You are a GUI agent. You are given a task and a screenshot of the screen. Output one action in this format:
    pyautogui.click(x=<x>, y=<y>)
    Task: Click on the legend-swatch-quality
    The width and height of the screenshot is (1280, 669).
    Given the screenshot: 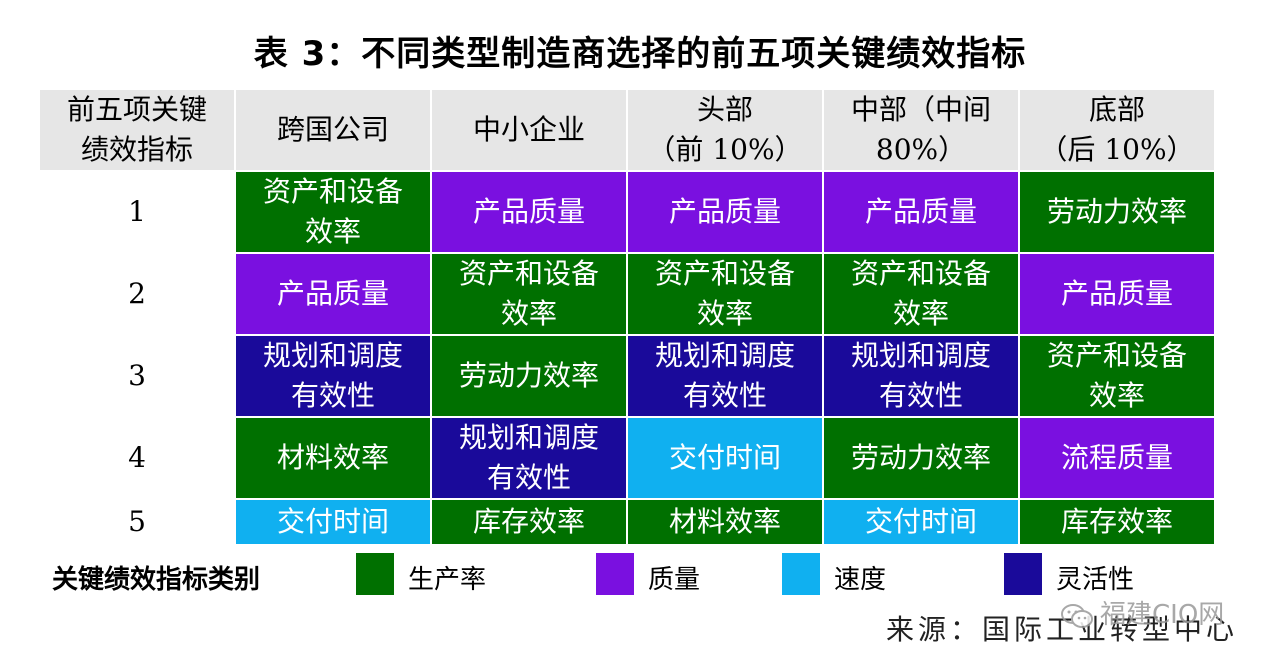 What is the action you would take?
    pyautogui.click(x=615, y=574)
    